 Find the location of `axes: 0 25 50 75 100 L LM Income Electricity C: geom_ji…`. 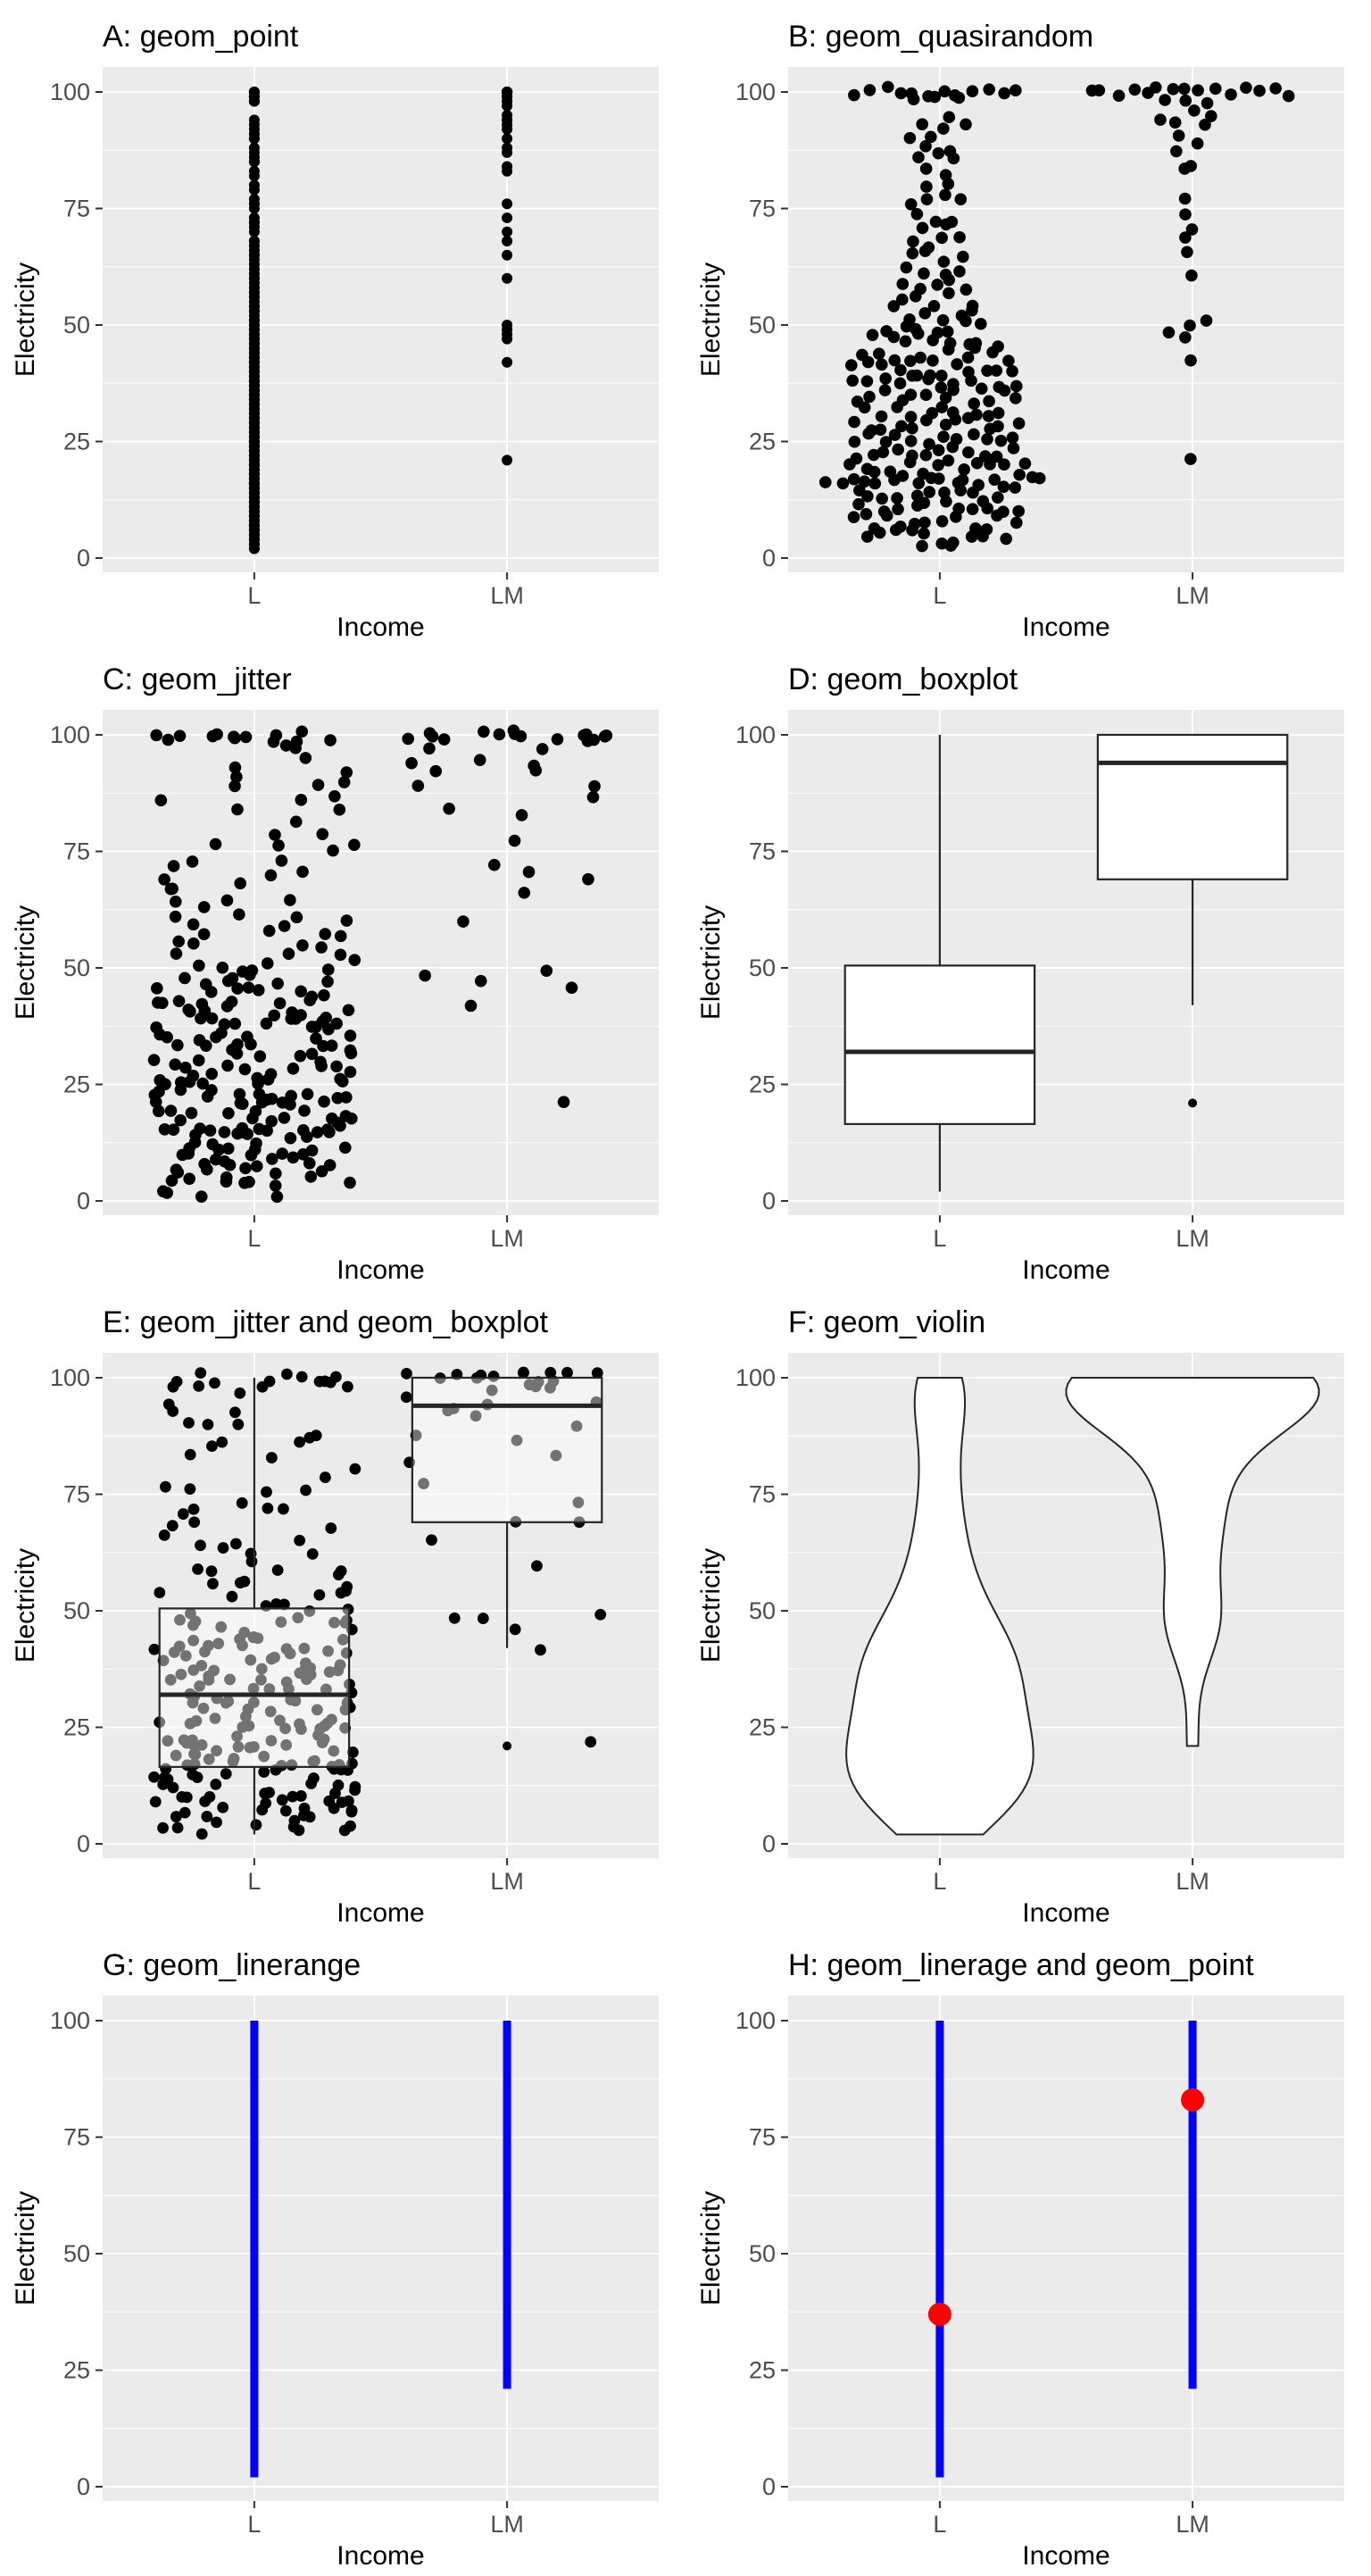

axes: 0 25 50 75 100 L LM Income Electricity C: geom_ji… is located at coordinates (267, 974).